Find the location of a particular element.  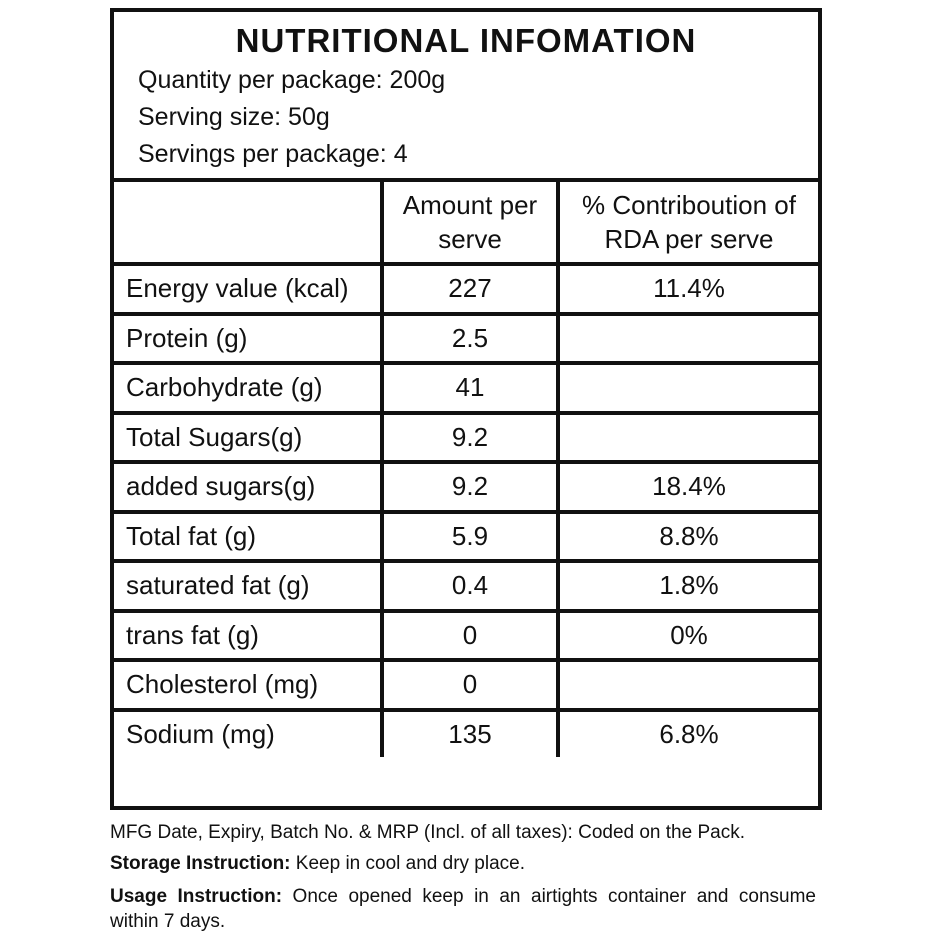

nutrient-name: Cholesterol (mg) is located at coordinates (249, 685).